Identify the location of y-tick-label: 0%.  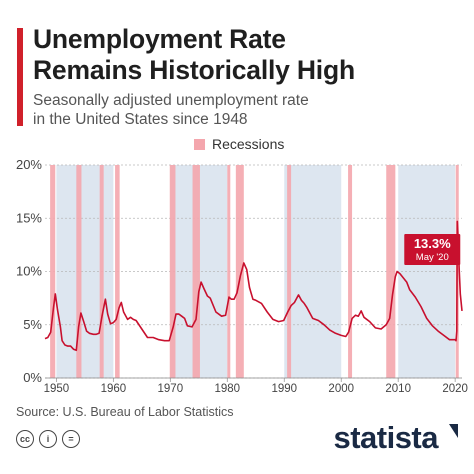
(32, 377).